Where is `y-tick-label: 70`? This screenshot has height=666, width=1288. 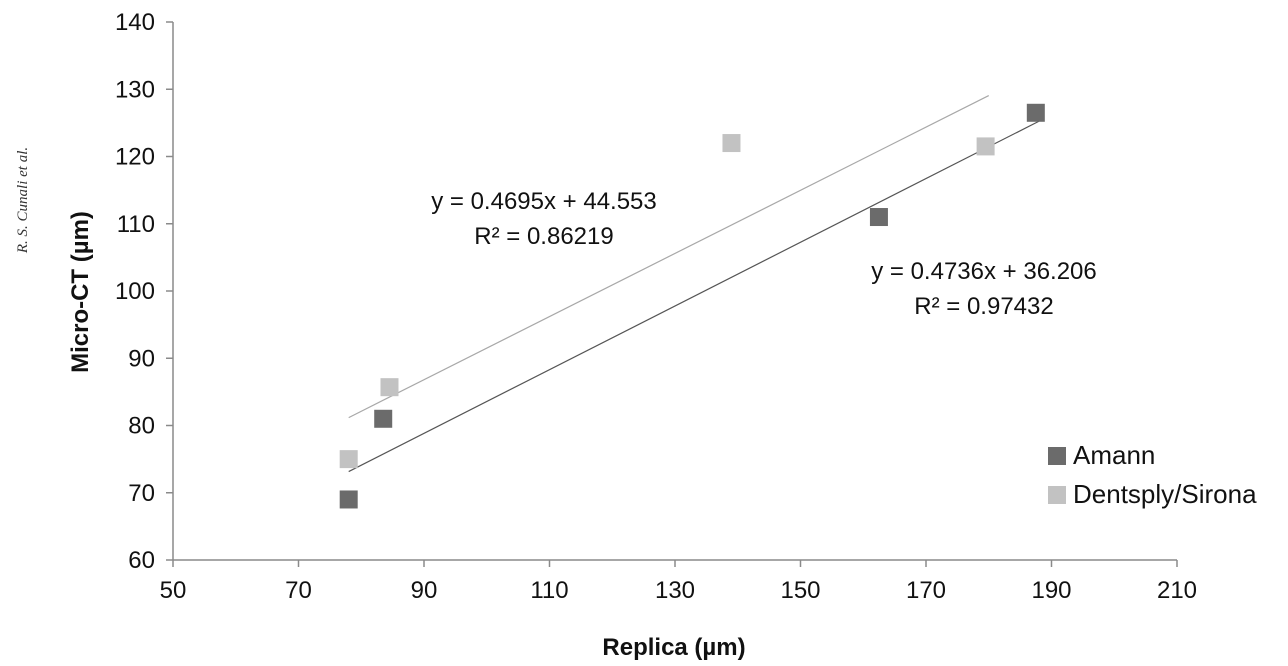
y-tick-label: 70 is located at coordinates (141, 493).